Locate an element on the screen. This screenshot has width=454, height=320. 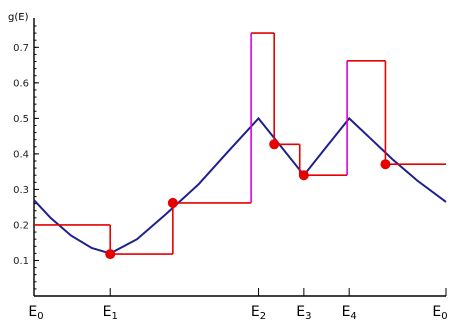
y-axis-label: g(E) is located at coordinates (18, 17).